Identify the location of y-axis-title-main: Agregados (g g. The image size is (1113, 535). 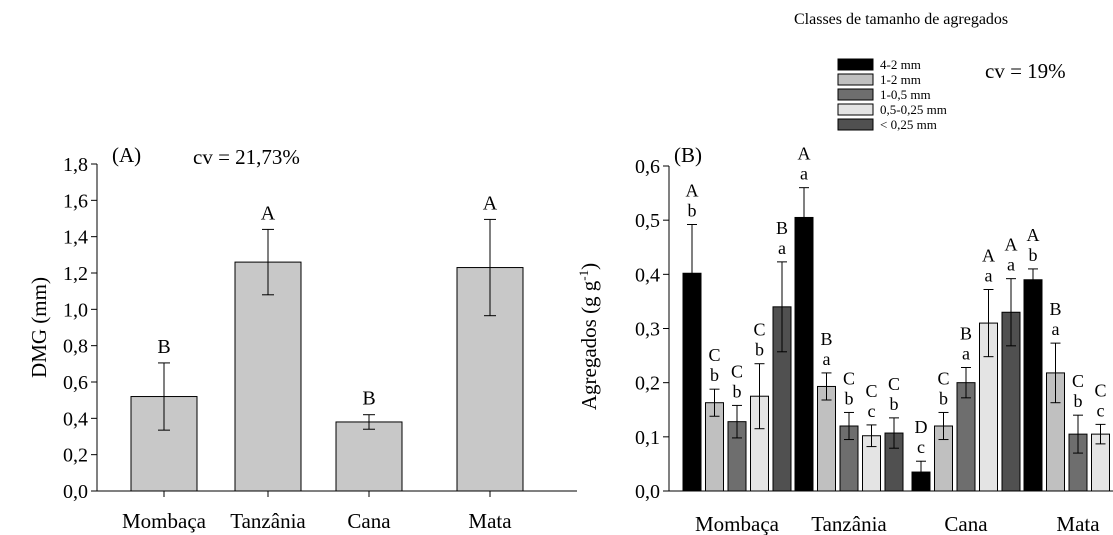
(589, 345).